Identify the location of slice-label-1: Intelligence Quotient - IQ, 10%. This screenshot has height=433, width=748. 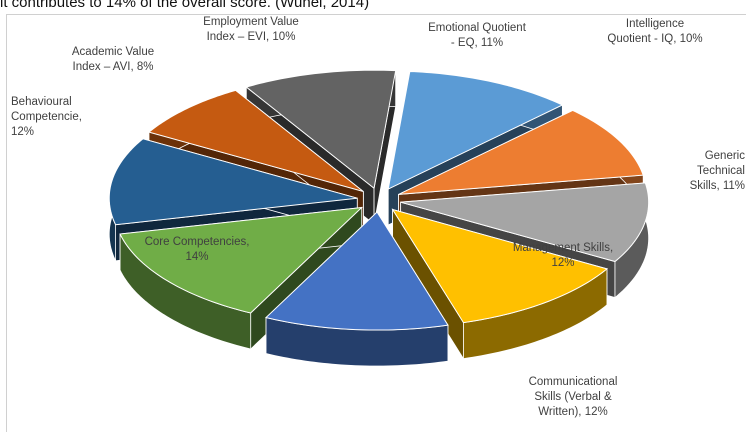
(654, 31).